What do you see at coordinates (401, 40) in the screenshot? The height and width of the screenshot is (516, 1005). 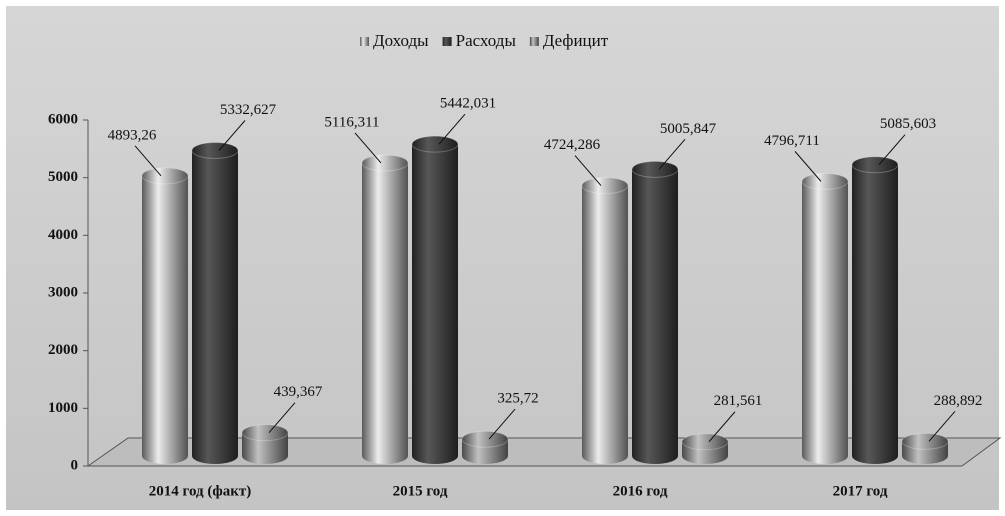 I see `legend-label: Доходы` at bounding box center [401, 40].